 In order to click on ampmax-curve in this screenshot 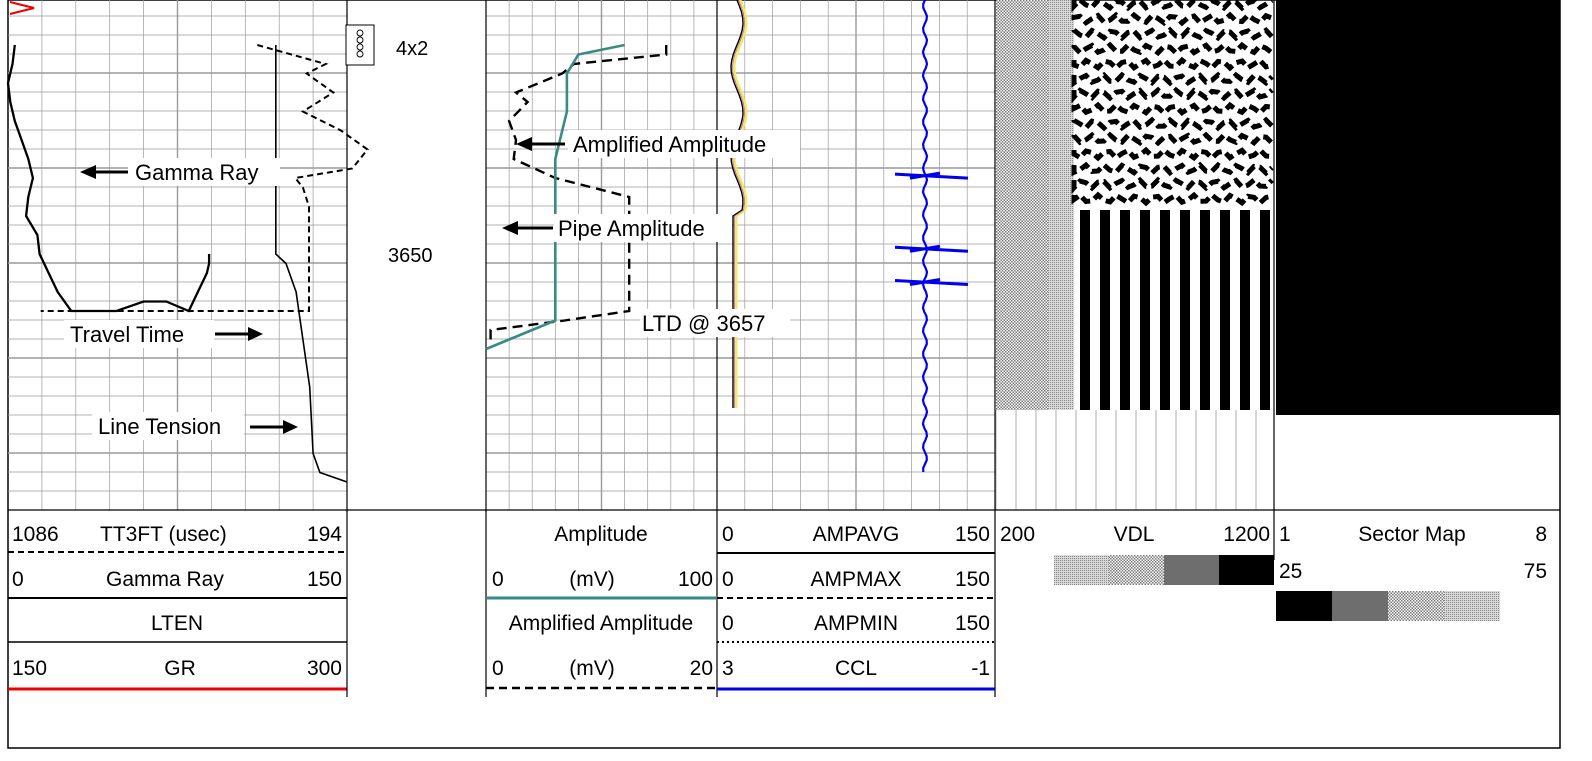, I will do `click(737, 204)`.